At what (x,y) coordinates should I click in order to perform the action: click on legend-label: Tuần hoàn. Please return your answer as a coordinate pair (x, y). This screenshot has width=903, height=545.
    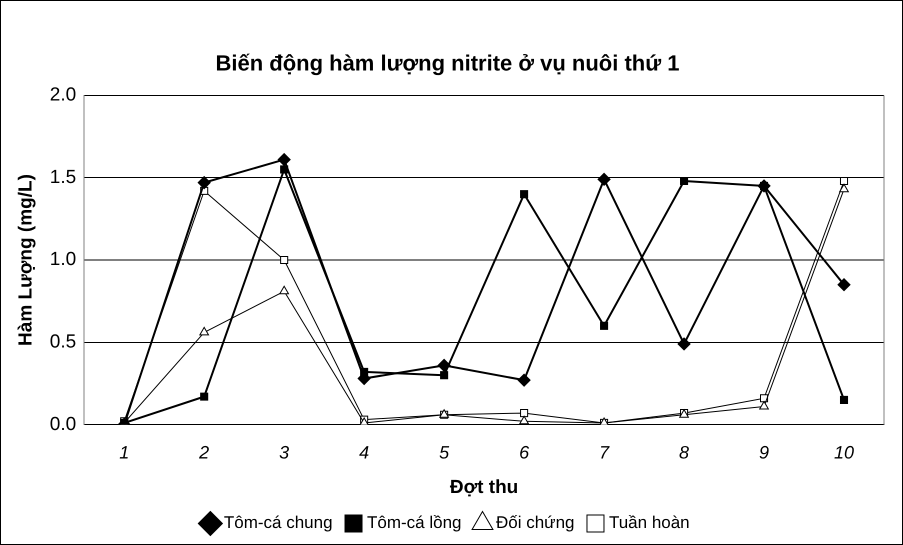
    Looking at the image, I should click on (649, 522).